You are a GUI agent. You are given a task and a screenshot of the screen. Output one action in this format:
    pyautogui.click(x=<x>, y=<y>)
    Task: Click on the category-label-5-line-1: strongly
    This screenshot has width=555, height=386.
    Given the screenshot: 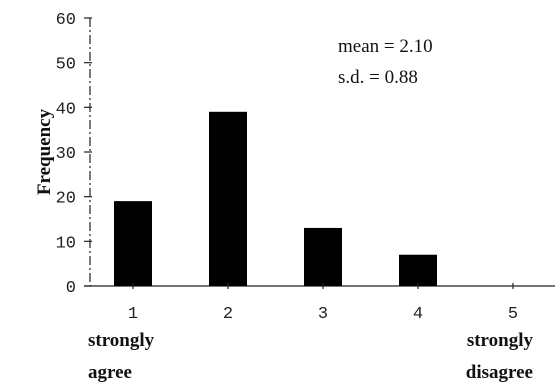 What is the action you would take?
    pyautogui.click(x=500, y=340)
    